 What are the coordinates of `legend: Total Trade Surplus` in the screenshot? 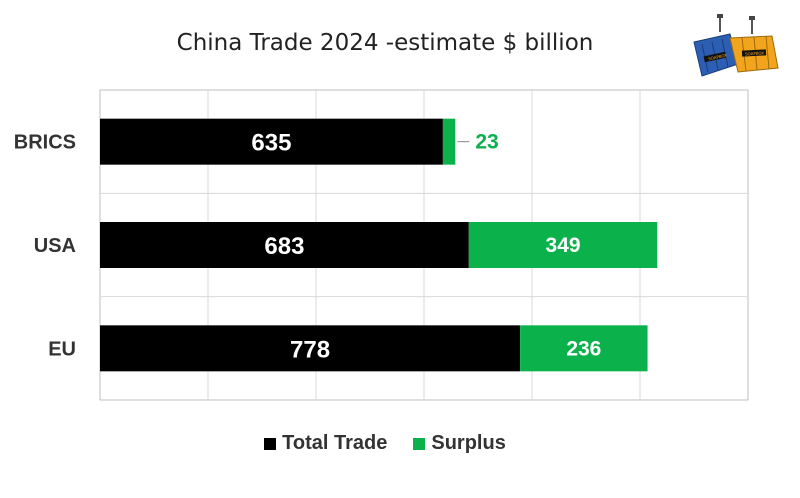 It's located at (385, 443).